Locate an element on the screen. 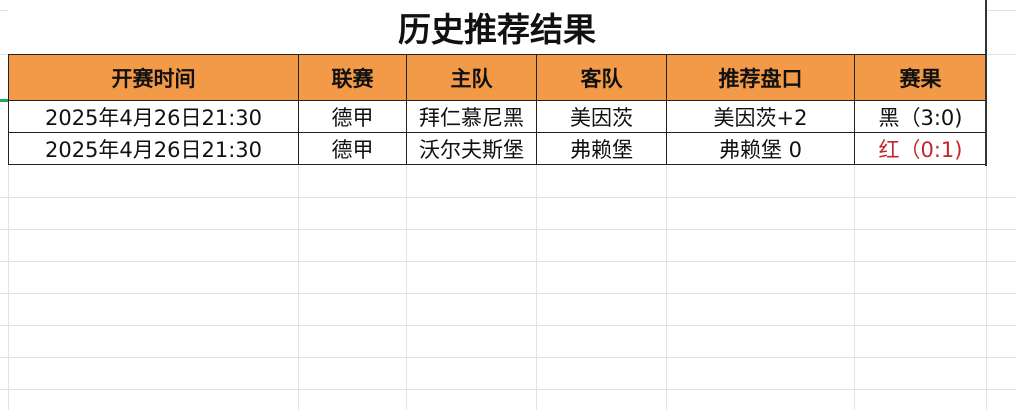 The image size is (1016, 410). cell-away: 美因茨 is located at coordinates (601, 116).